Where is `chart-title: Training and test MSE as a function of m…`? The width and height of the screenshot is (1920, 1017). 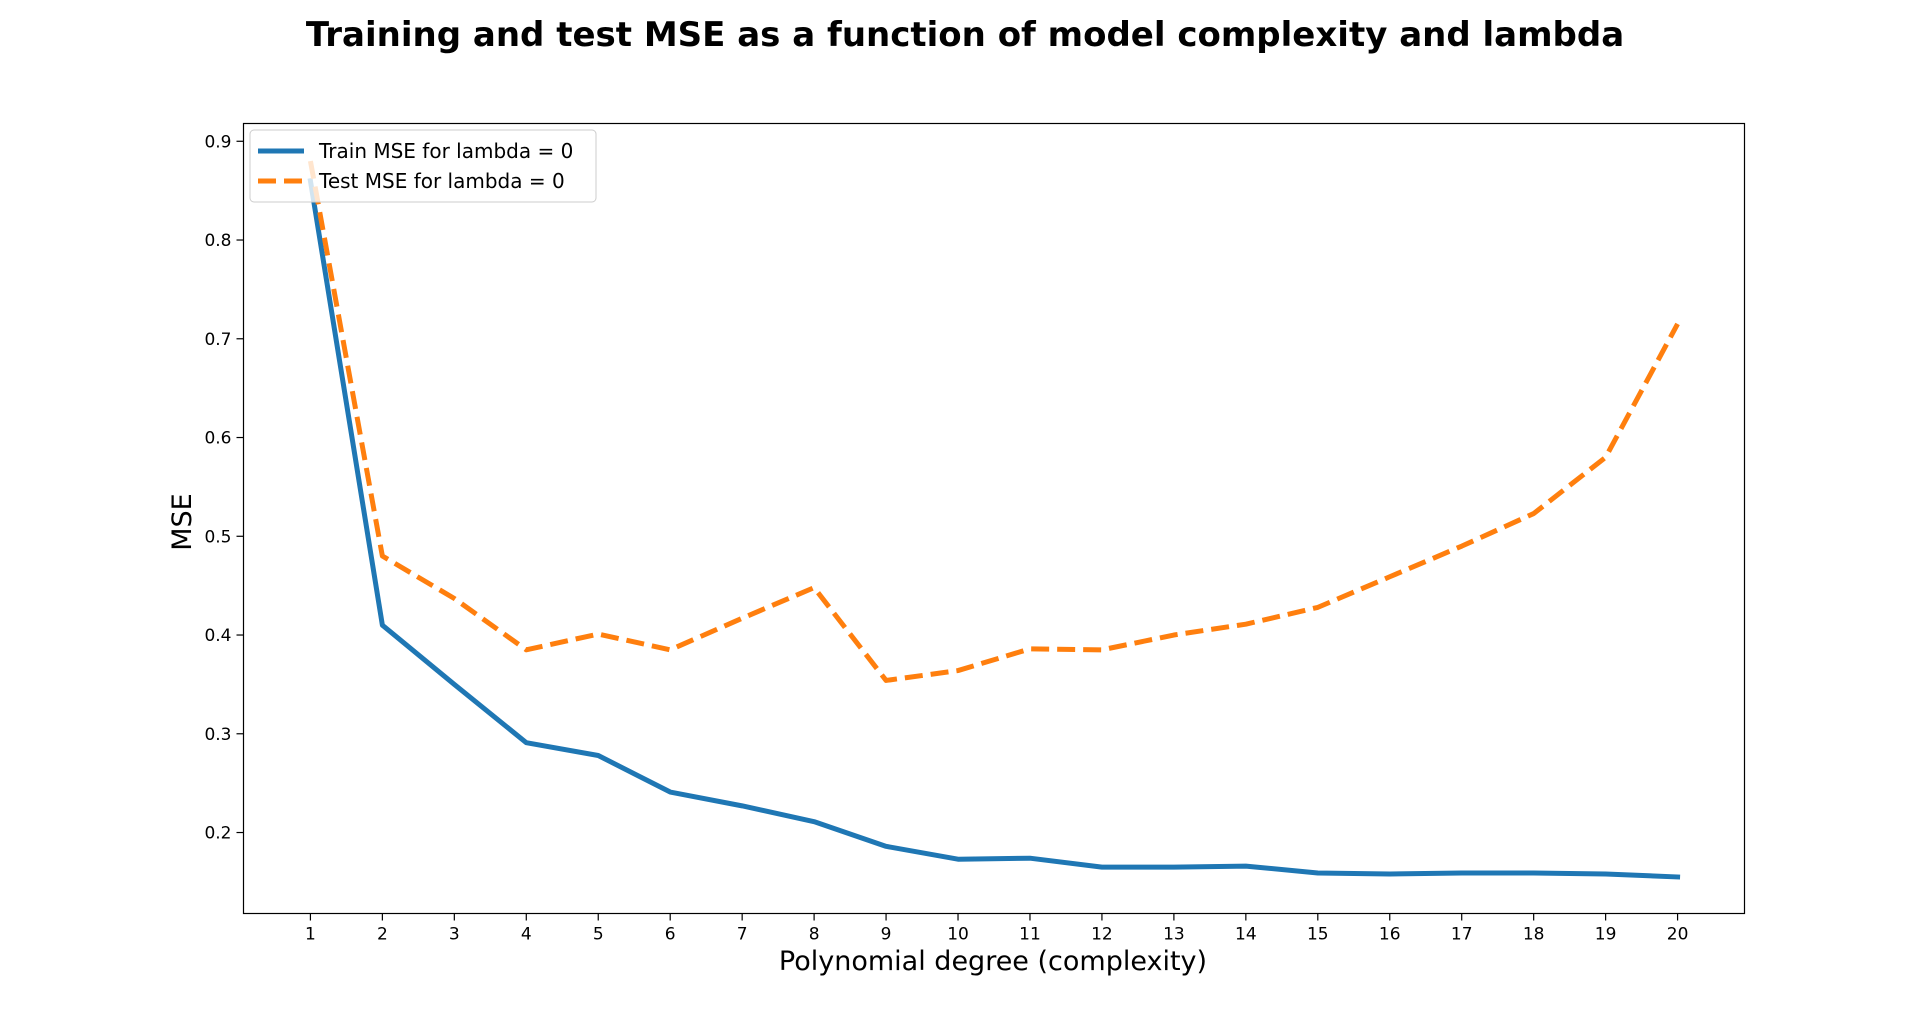 chart-title: Training and test MSE as a function of m… is located at coordinates (965, 35).